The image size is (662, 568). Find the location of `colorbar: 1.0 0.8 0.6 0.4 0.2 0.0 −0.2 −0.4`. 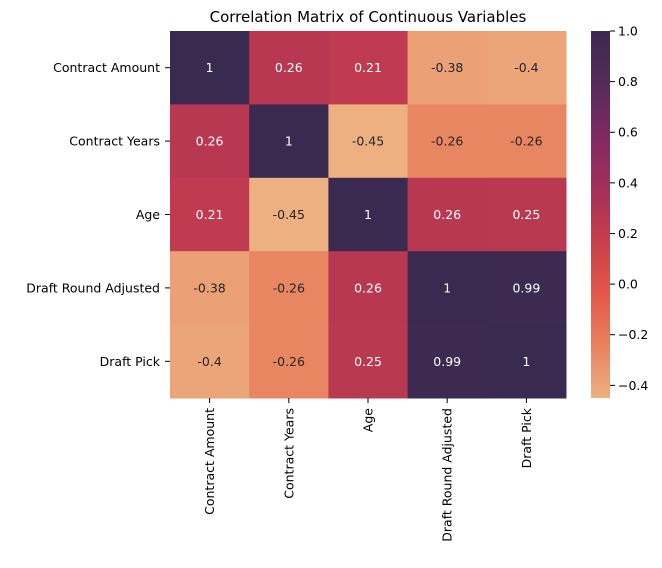

colorbar: 1.0 0.8 0.6 0.4 0.2 0.0 −0.2 −0.4 is located at coordinates (619, 211).